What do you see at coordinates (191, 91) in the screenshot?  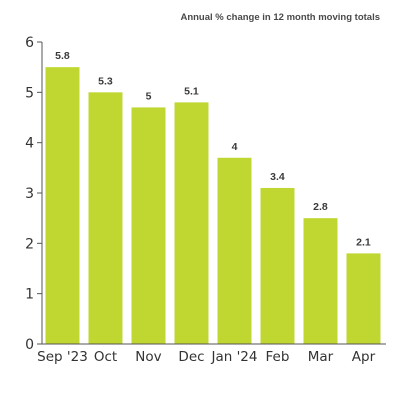 I see `data-label: 5.1` at bounding box center [191, 91].